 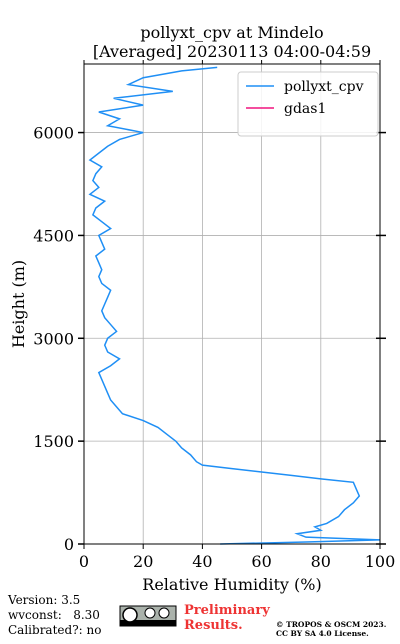 I want to click on legend-label: gdas1, so click(x=305, y=109).